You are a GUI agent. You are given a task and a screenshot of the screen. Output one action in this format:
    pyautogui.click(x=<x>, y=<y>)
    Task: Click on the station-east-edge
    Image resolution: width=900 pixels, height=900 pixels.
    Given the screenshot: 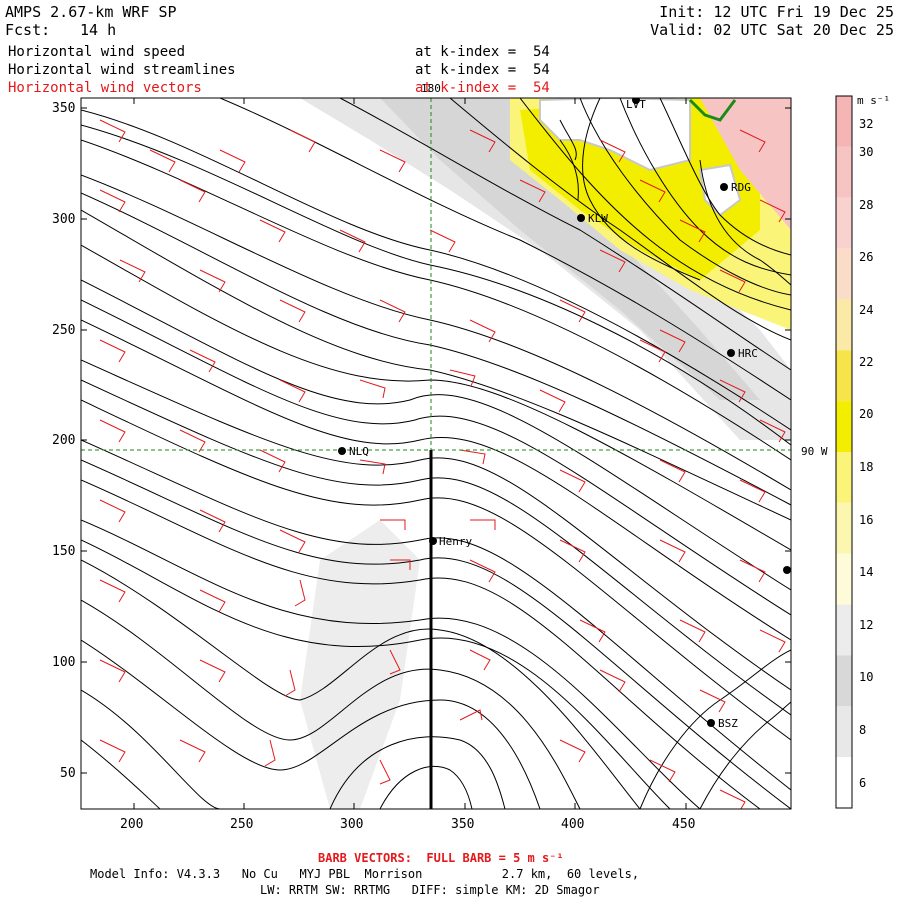 What is the action you would take?
    pyautogui.click(x=787, y=570)
    